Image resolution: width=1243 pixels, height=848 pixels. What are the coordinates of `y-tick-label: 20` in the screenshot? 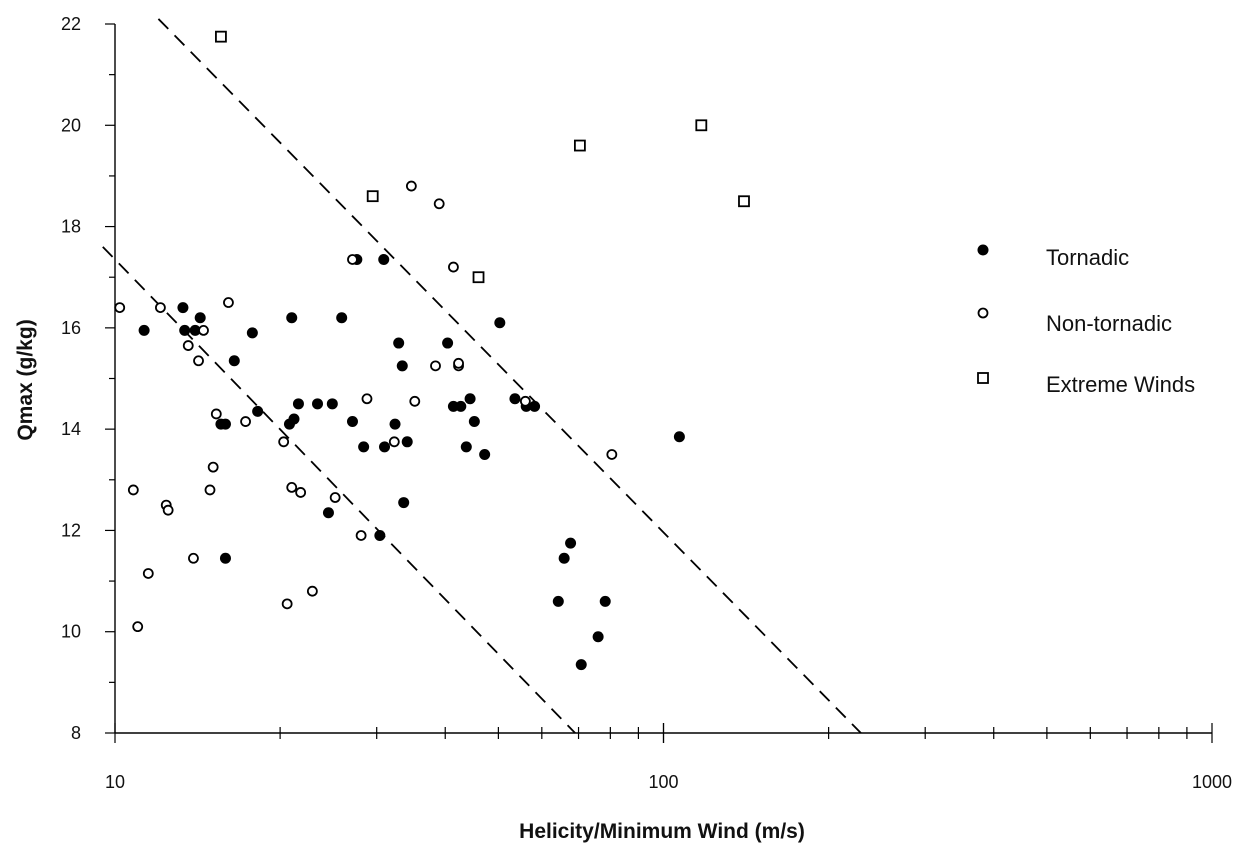 It's located at (71, 125).